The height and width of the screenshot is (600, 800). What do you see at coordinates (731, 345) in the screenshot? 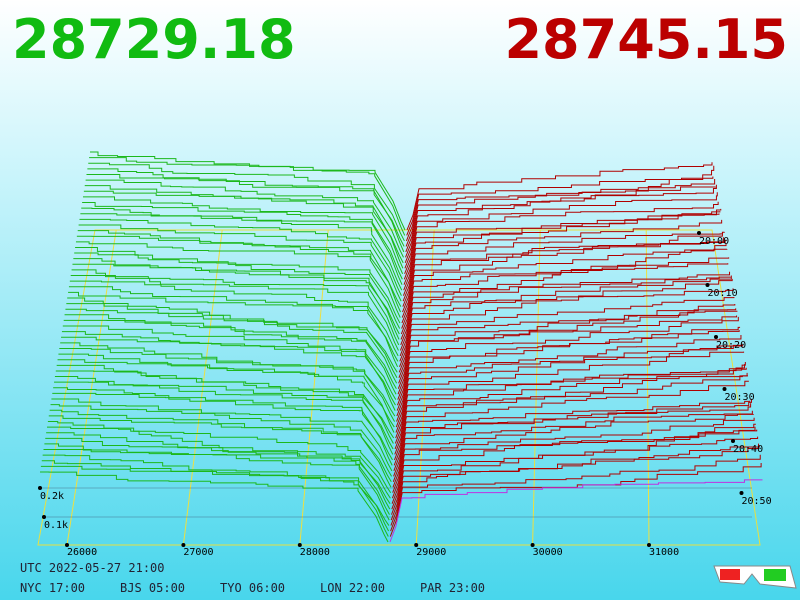
I see `time-label: 20:20` at bounding box center [731, 345].